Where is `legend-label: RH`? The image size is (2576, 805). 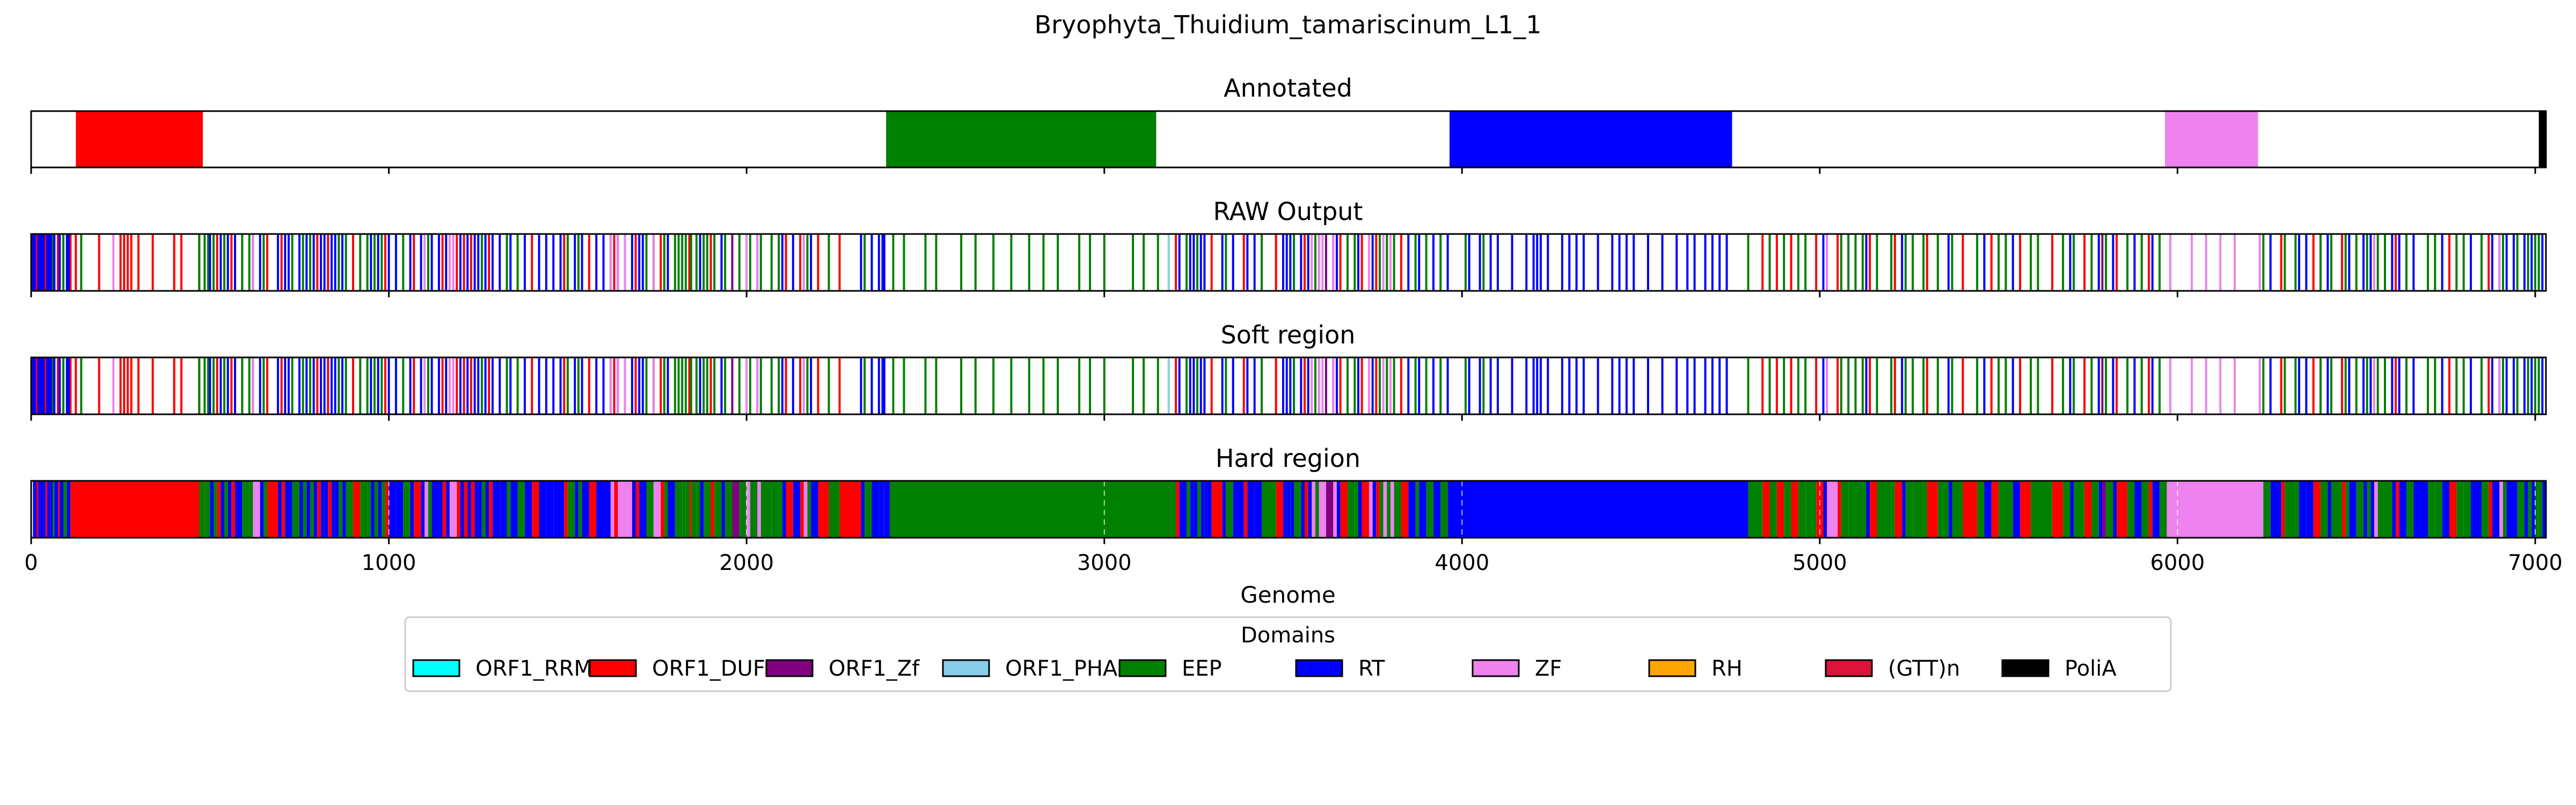 legend-label: RH is located at coordinates (1727, 668).